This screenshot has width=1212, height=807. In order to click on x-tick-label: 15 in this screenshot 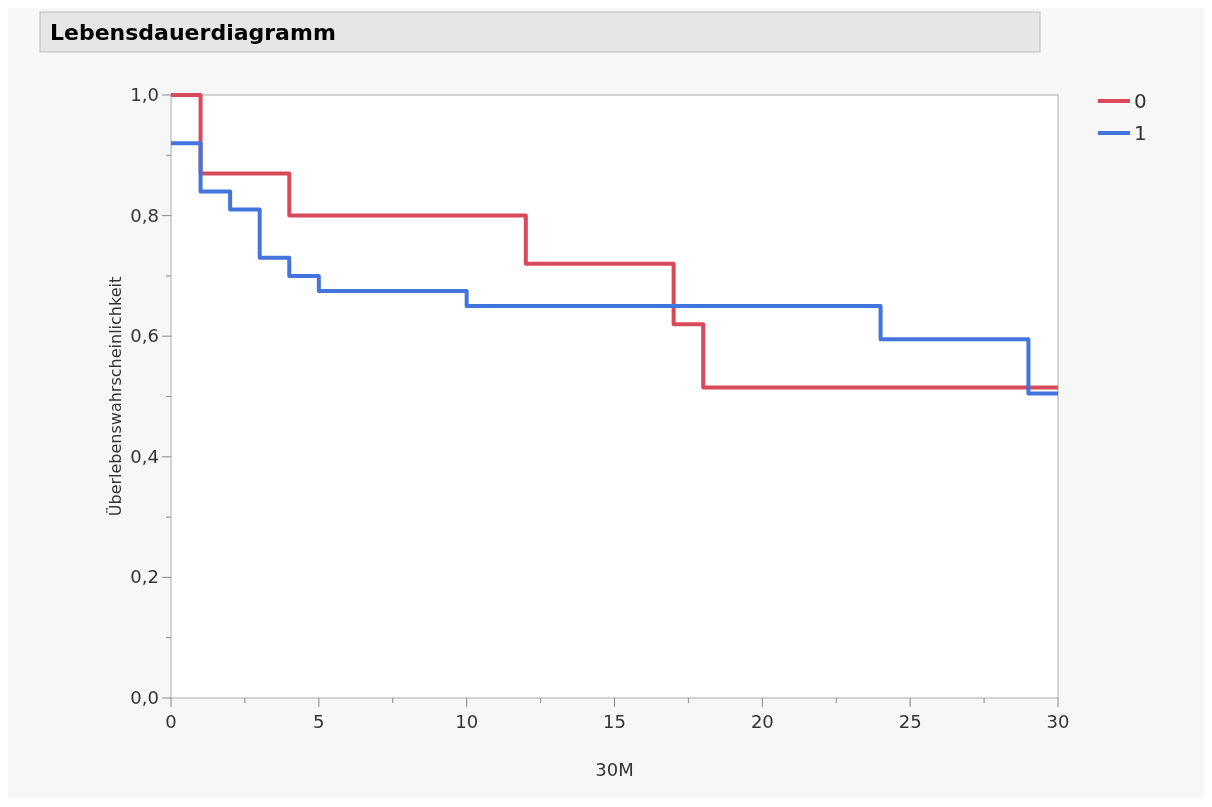, I will do `click(614, 721)`.